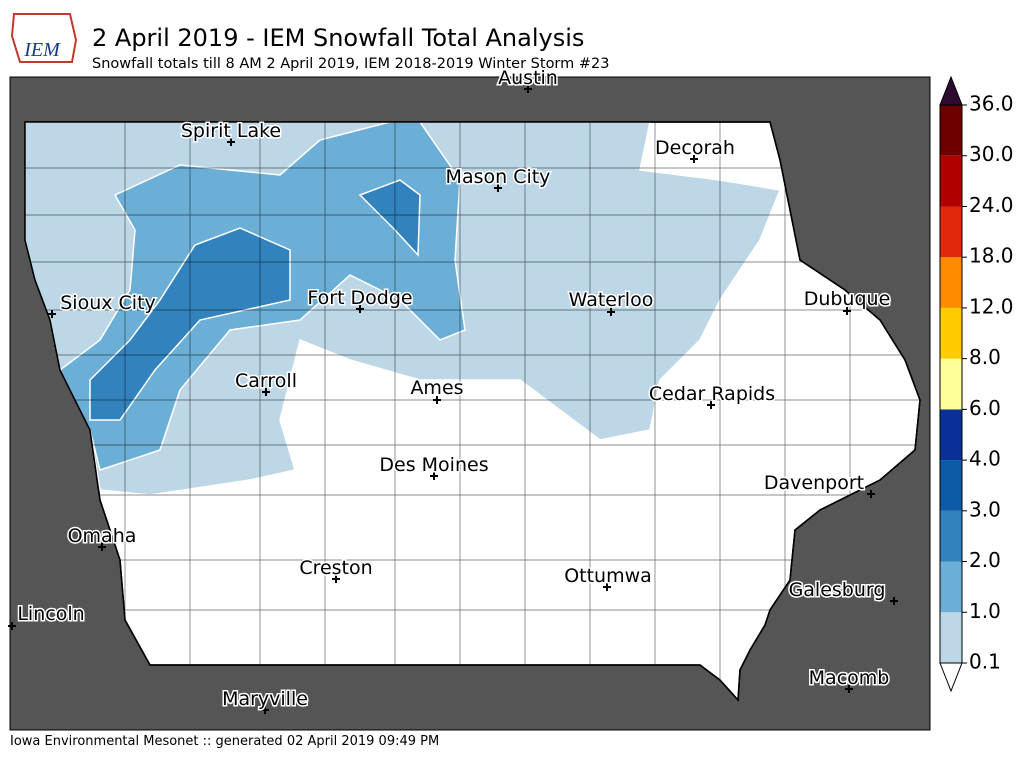 The image size is (1024, 768). What do you see at coordinates (985, 509) in the screenshot?
I see `colorbar-label: 3.0` at bounding box center [985, 509].